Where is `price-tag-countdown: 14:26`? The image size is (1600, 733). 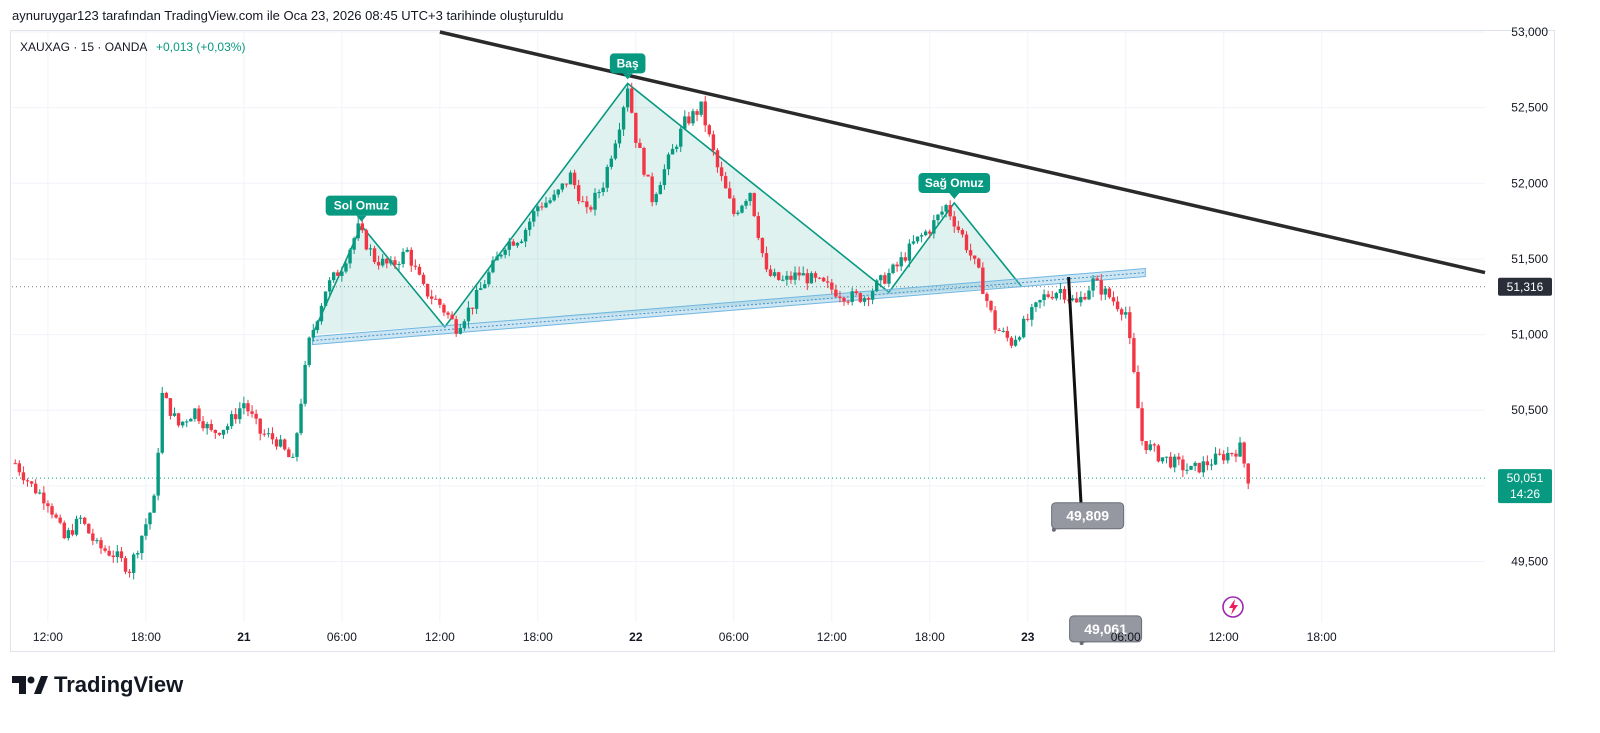
price-tag-countdown: 14:26 is located at coordinates (1525, 494).